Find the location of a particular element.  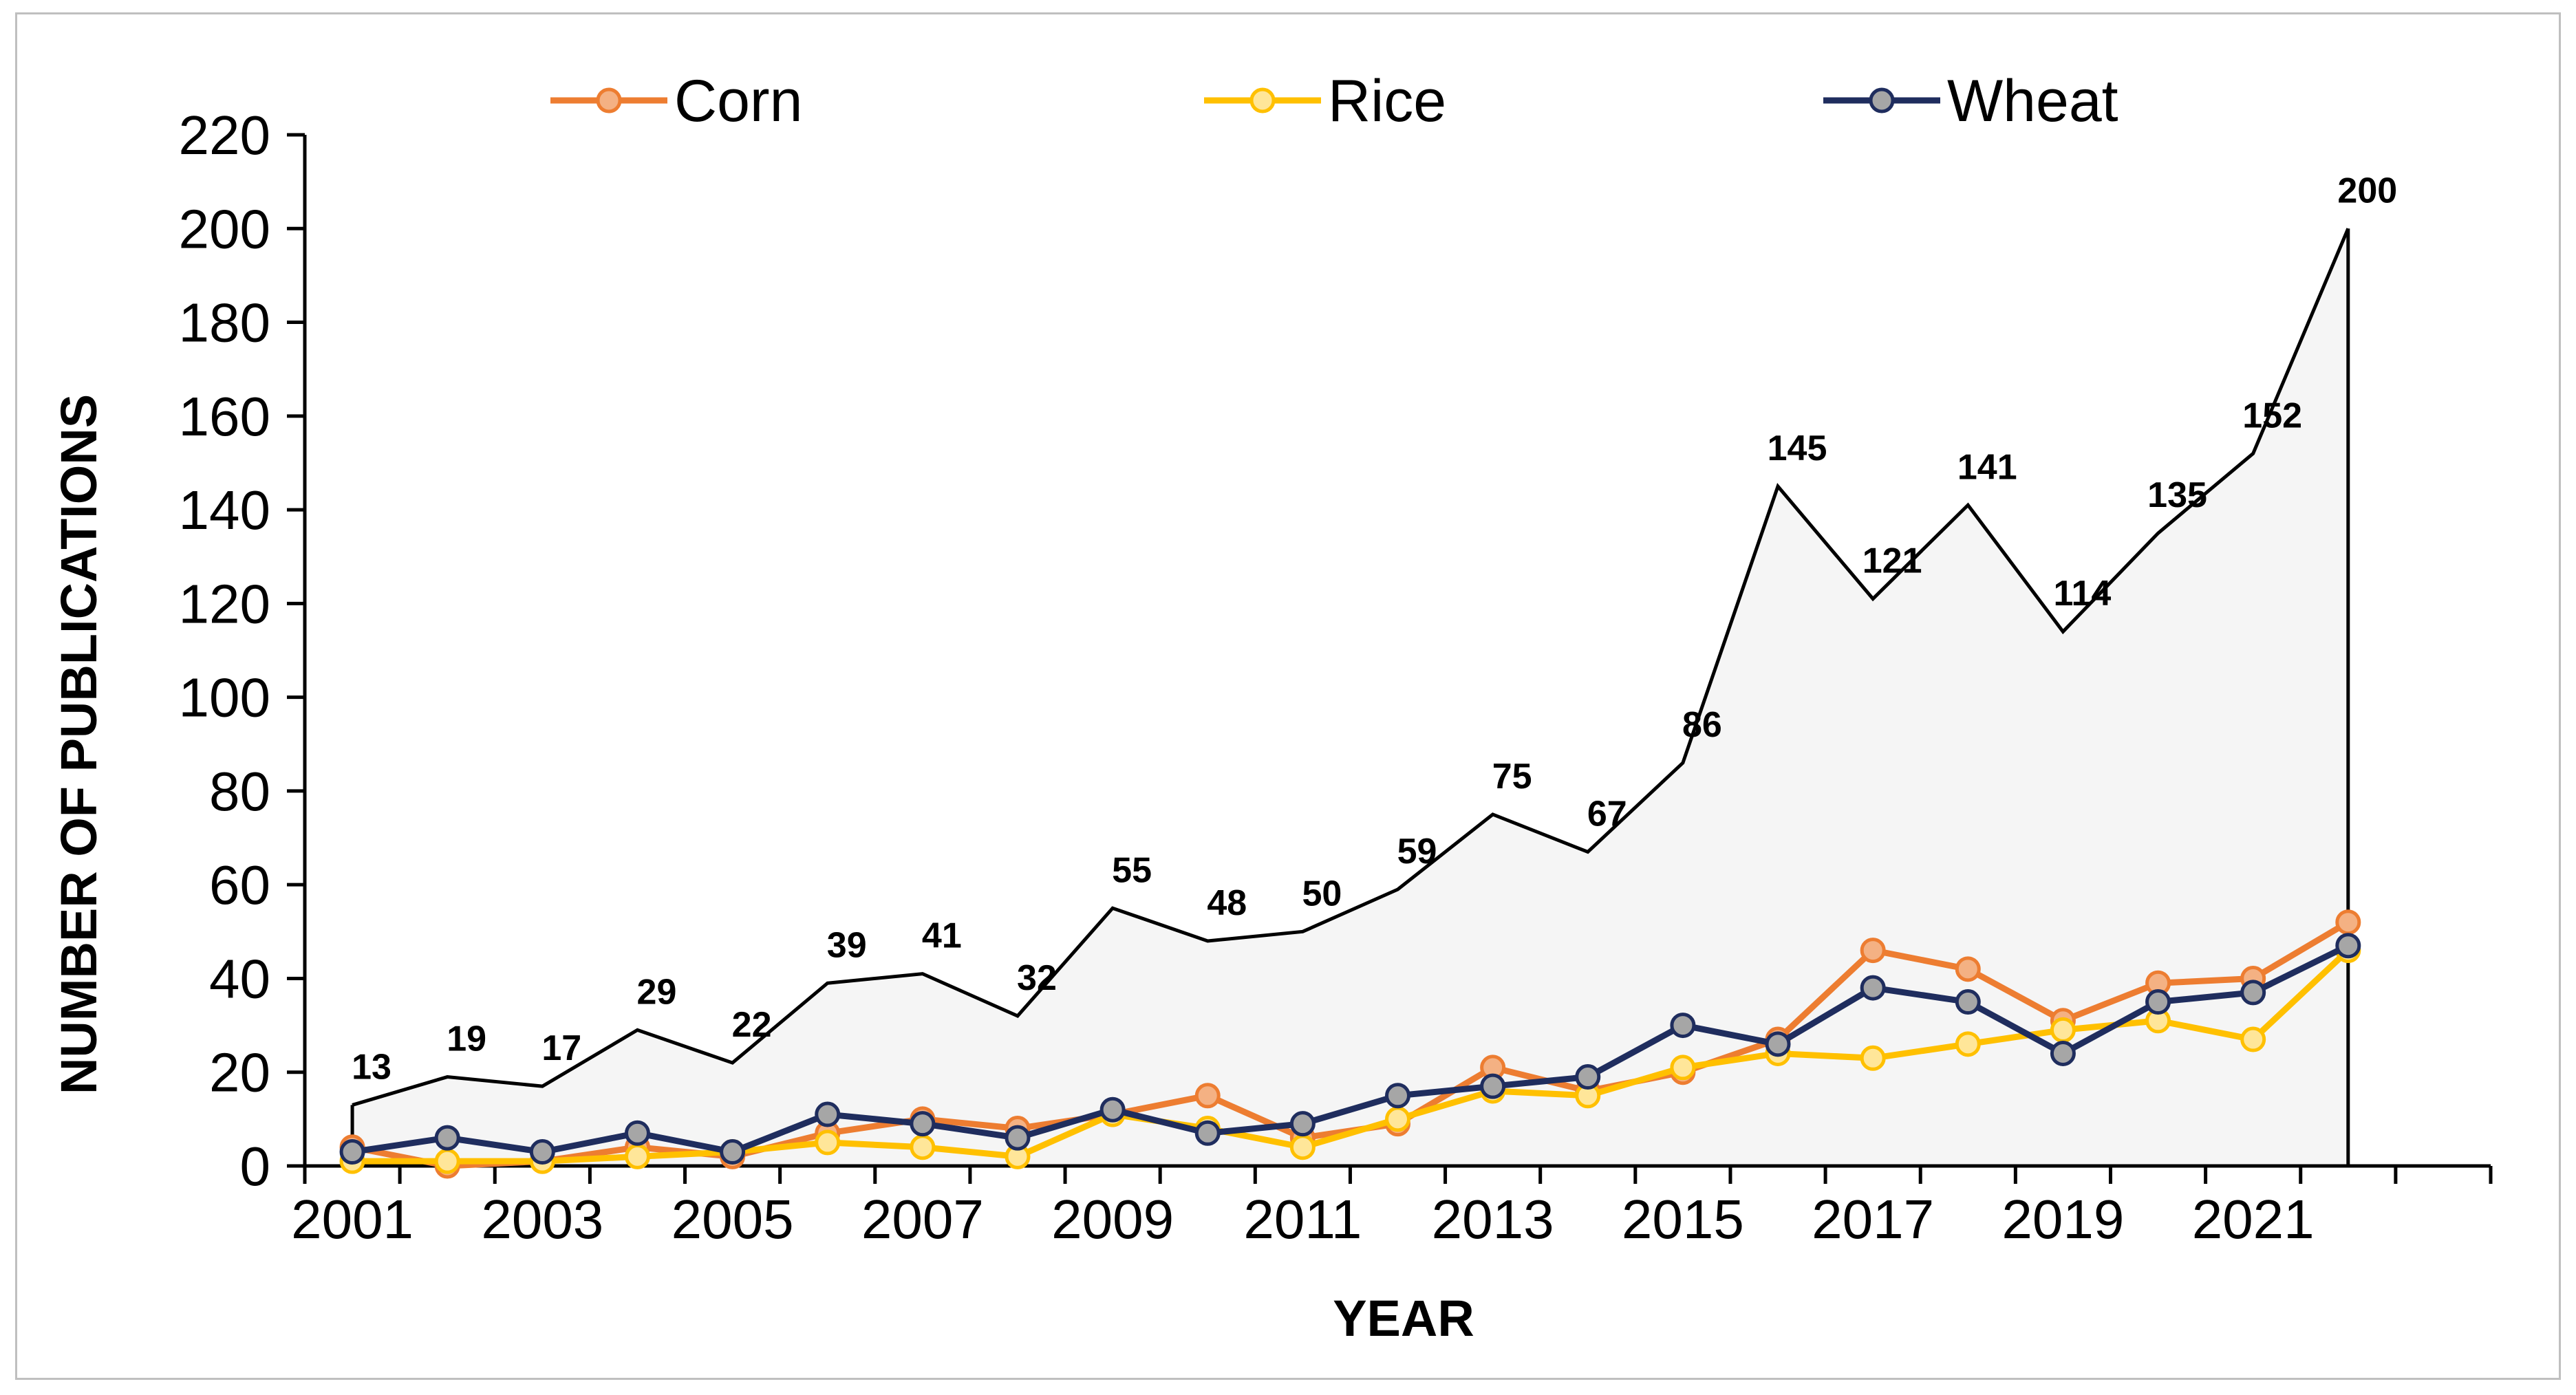

x-tick-label: 2003 is located at coordinates (542, 1219).